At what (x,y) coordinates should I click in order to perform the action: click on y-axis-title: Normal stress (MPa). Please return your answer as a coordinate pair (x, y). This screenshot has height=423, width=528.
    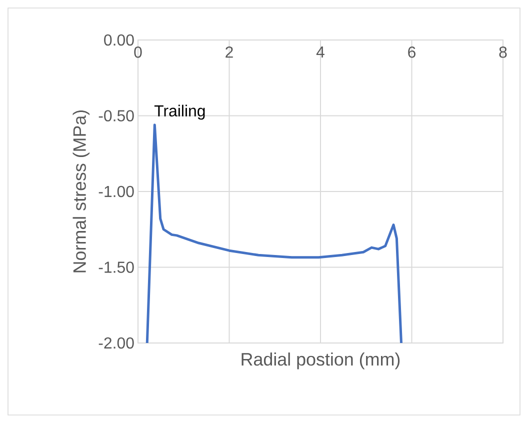
    Looking at the image, I should click on (81, 191).